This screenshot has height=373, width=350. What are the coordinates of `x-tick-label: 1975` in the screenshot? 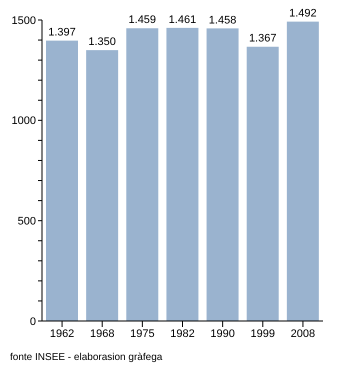 It's located at (142, 334).